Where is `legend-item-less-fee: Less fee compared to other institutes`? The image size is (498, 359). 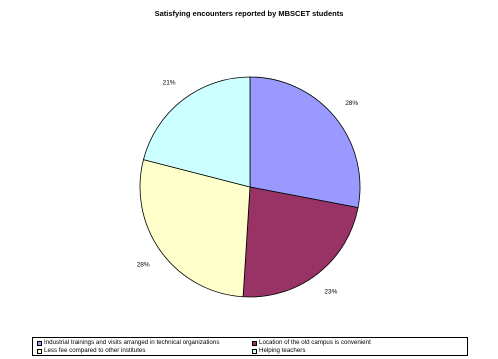 legend-item-less-fee: Less fee compared to other institutes is located at coordinates (91, 351).